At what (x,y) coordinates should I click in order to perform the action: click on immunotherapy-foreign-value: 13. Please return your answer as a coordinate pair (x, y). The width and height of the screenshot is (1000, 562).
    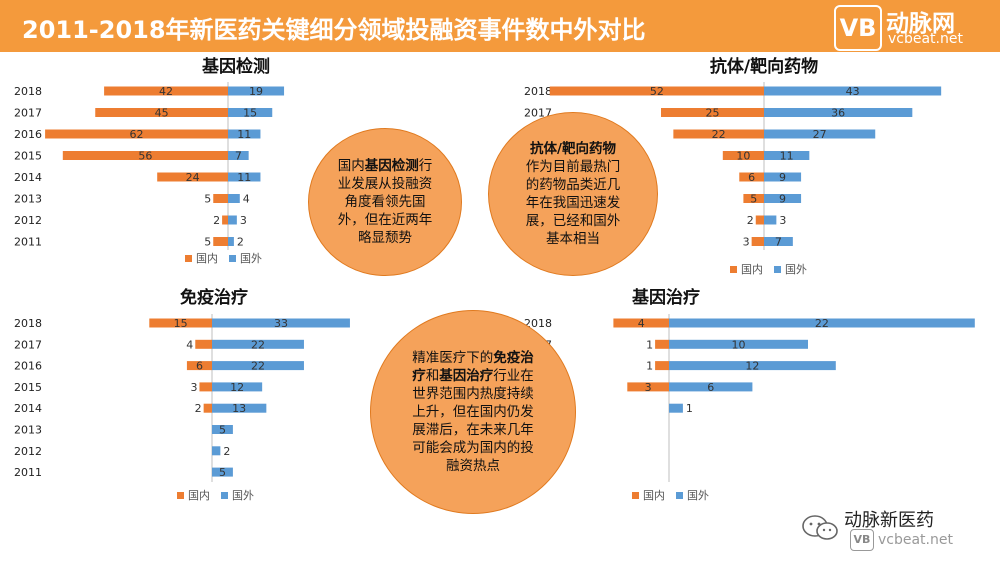
    Looking at the image, I should click on (239, 408).